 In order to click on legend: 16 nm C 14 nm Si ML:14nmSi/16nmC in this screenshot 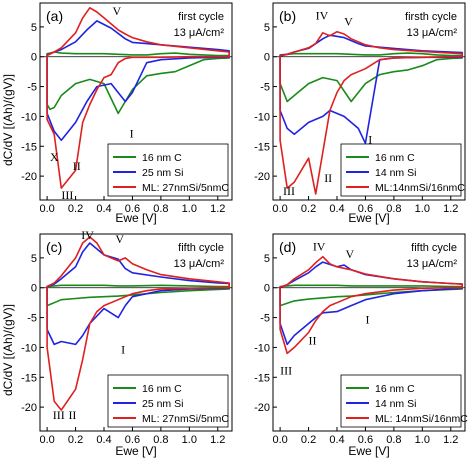, I will do `click(402, 170)`.